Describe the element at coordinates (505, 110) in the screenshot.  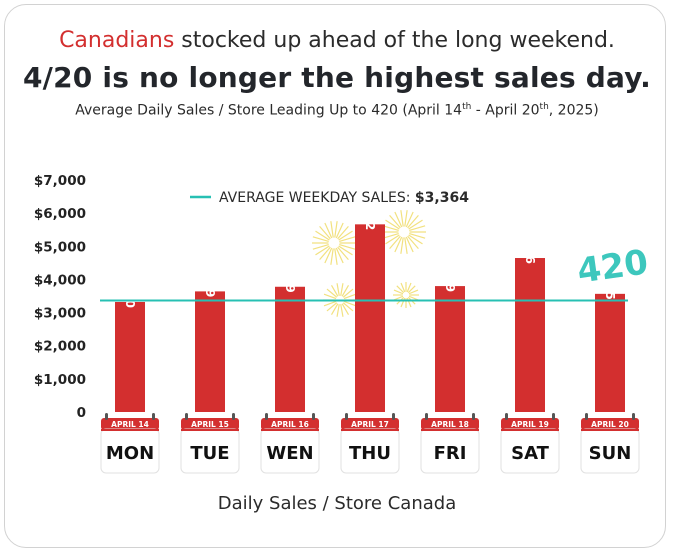
I see `subtitle-part: - April 20` at that location.